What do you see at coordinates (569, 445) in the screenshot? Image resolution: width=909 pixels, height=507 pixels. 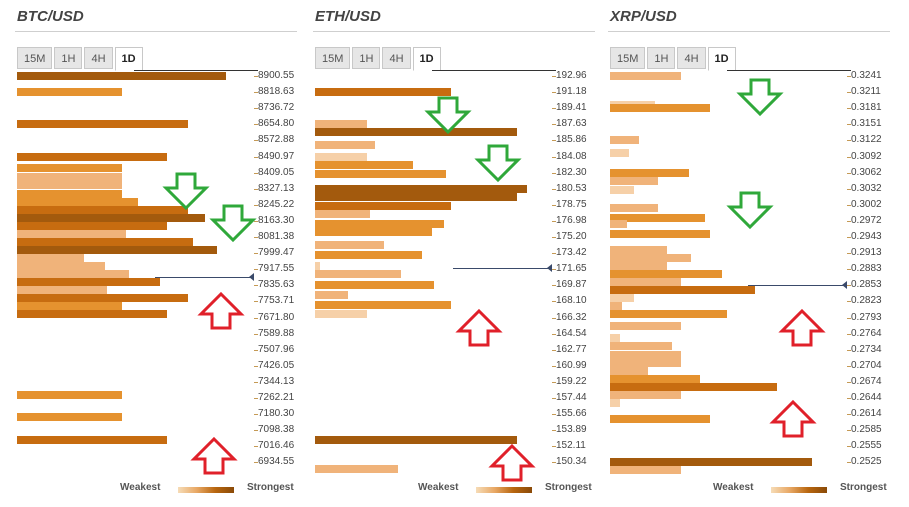 I see `price-level-label: 152.11` at bounding box center [569, 445].